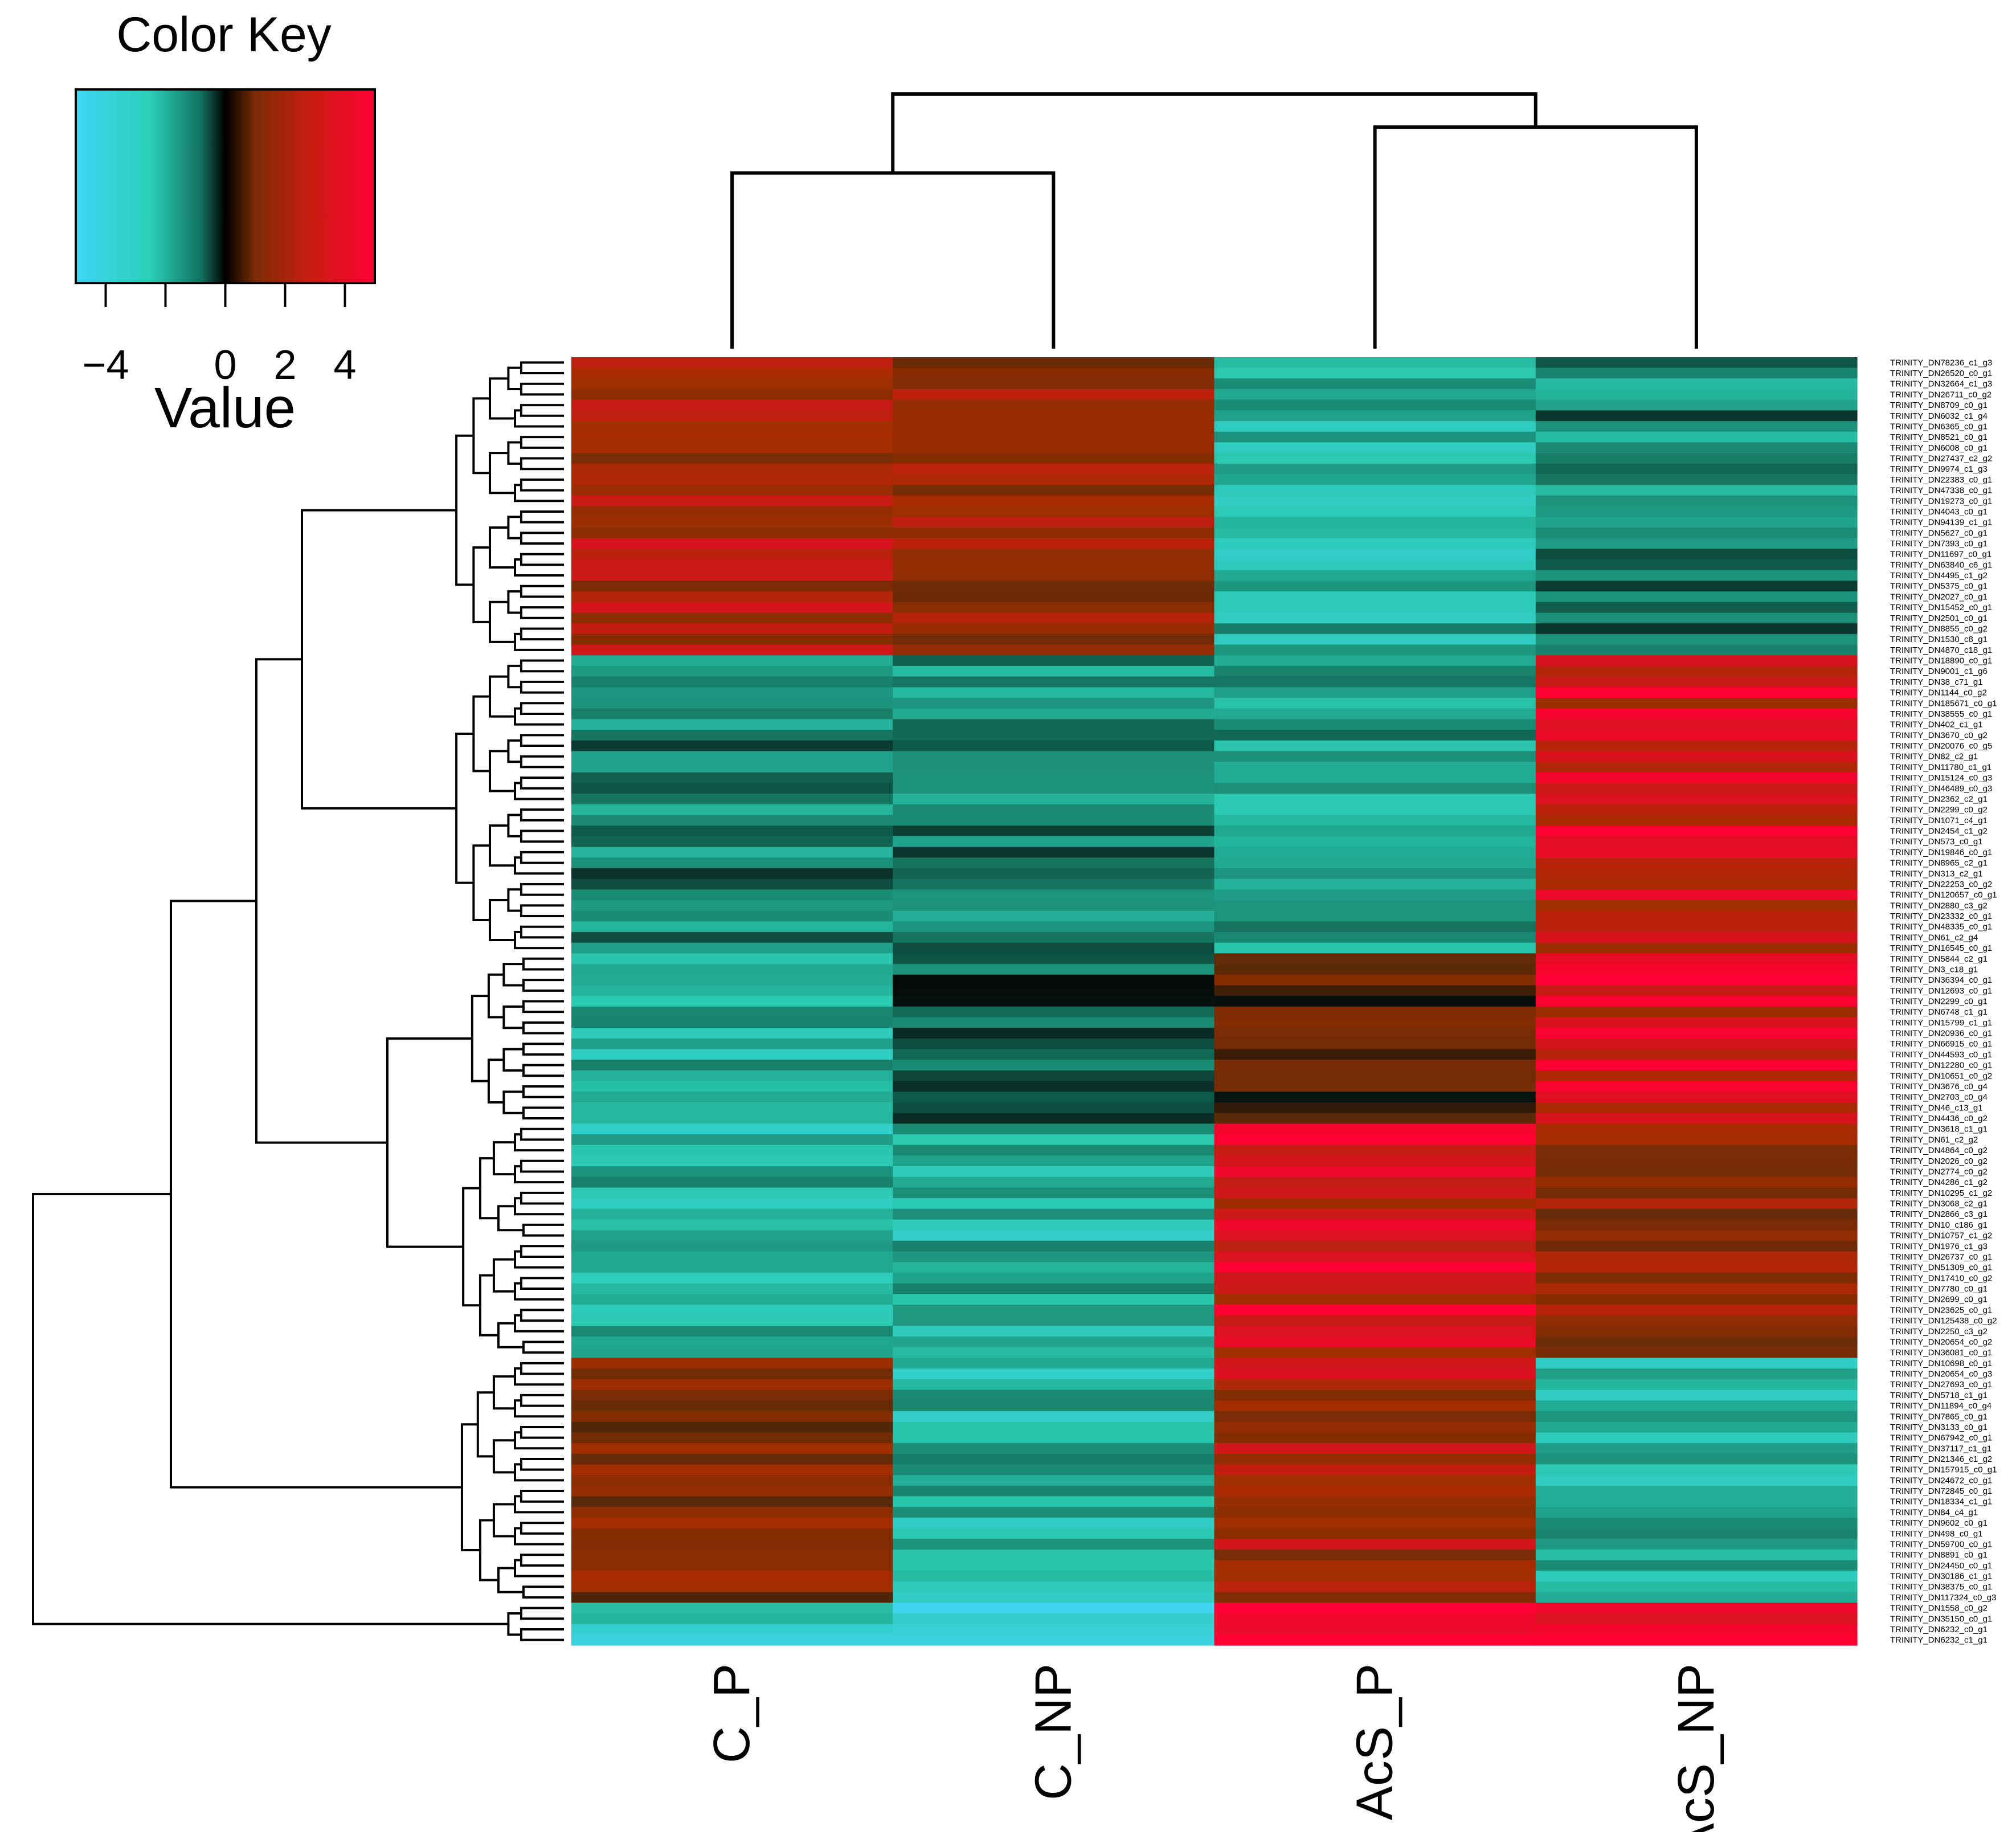  I want to click on row-label: TRINITY_DN10698_c0_g1, so click(1941, 1363).